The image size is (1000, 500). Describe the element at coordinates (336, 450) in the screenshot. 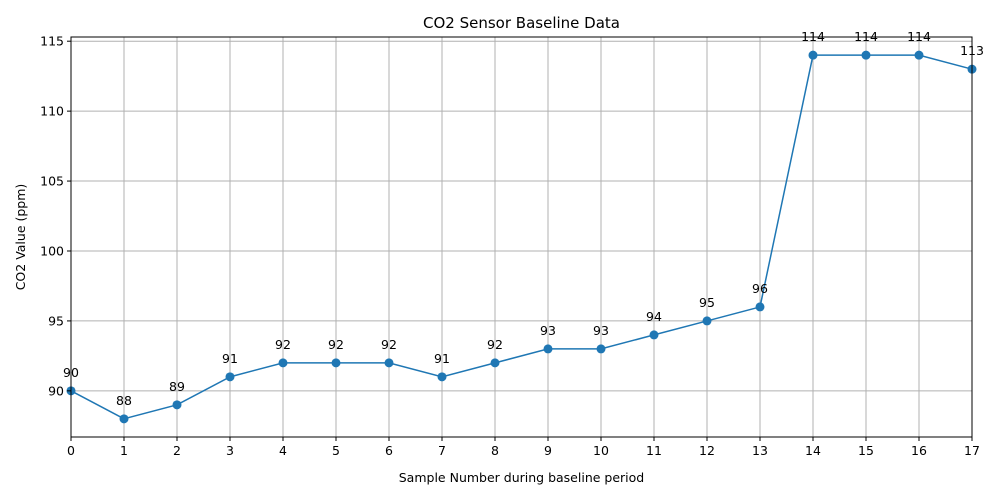

I see `x-tick-label: 5` at that location.